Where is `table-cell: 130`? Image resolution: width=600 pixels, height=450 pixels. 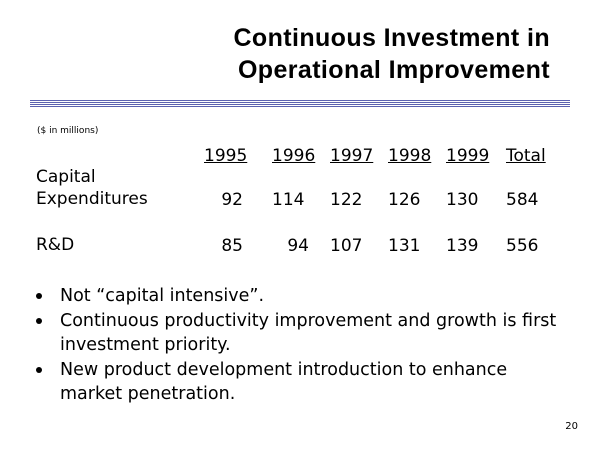
table-cell: 130 is located at coordinates (462, 200).